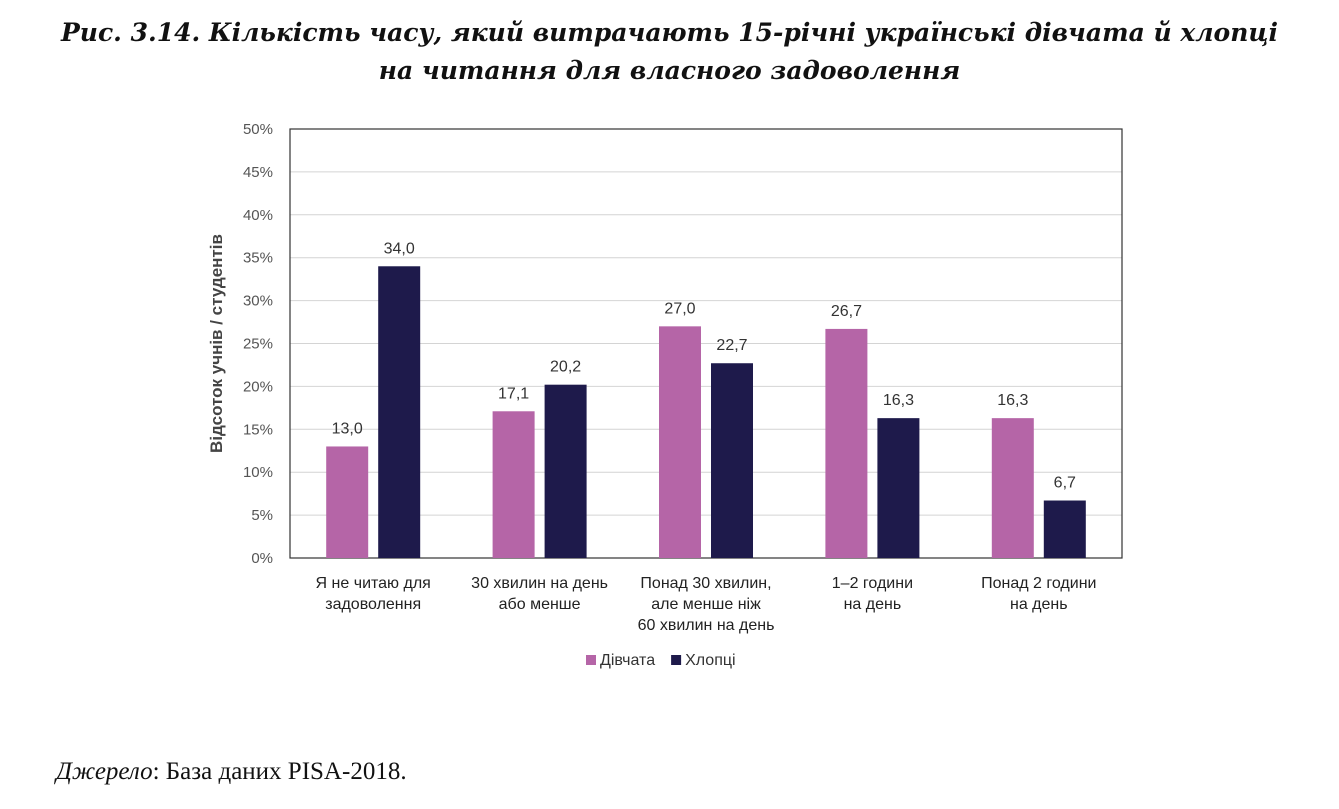  What do you see at coordinates (1038, 583) in the screenshot?
I see `x-category-label: Понад 2 години` at bounding box center [1038, 583].